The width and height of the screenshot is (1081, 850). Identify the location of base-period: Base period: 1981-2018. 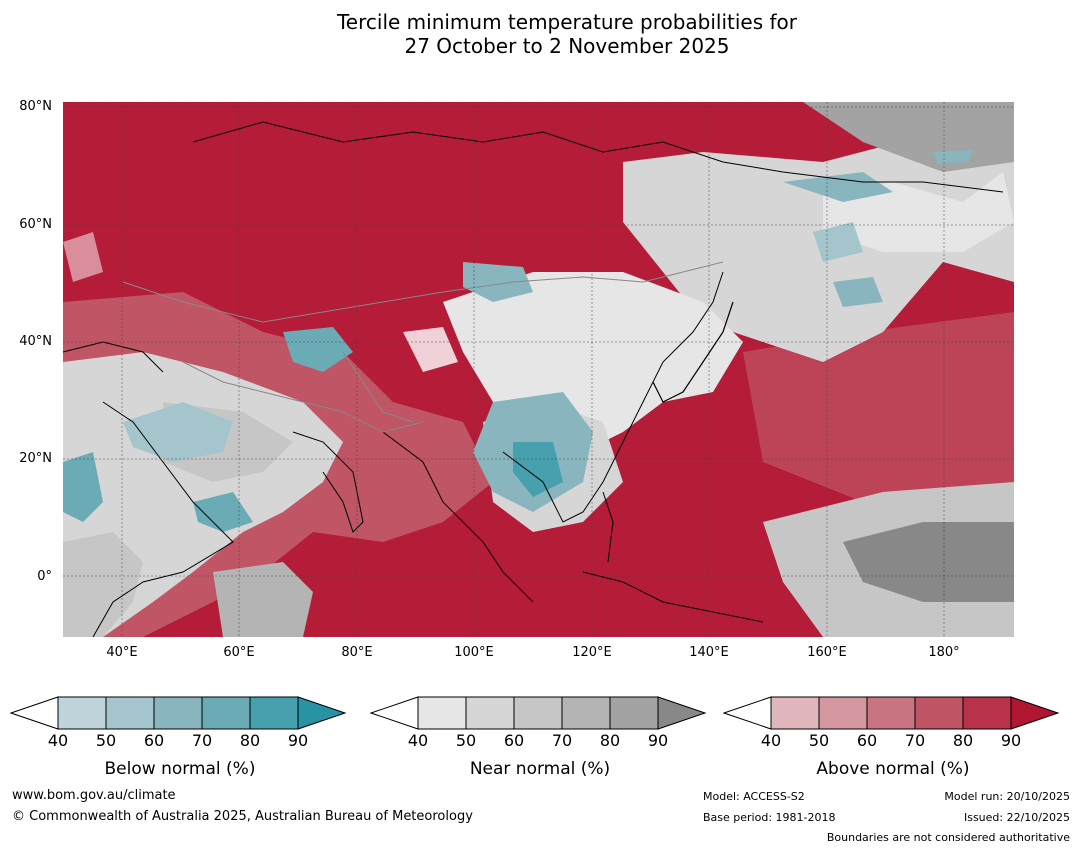
(769, 817).